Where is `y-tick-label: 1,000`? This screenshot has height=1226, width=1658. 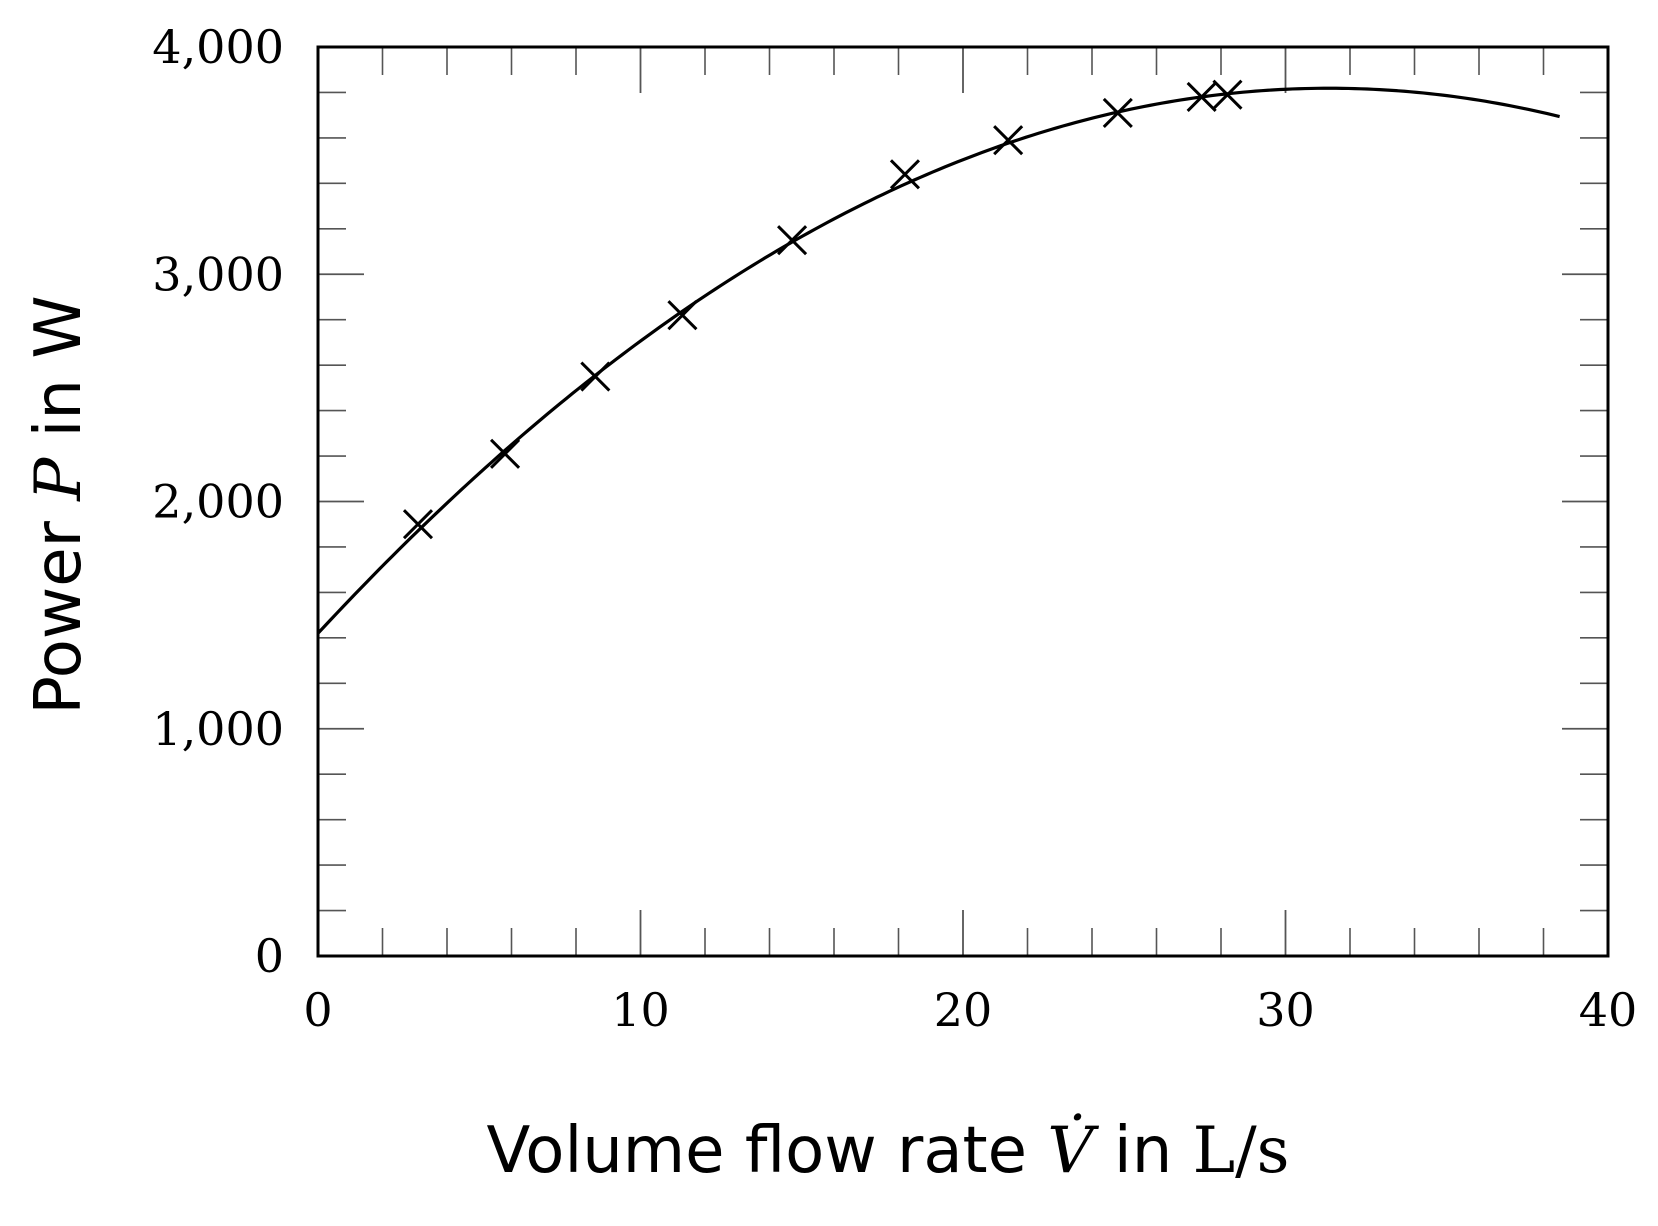
y-tick-label: 1,000 is located at coordinates (218, 729).